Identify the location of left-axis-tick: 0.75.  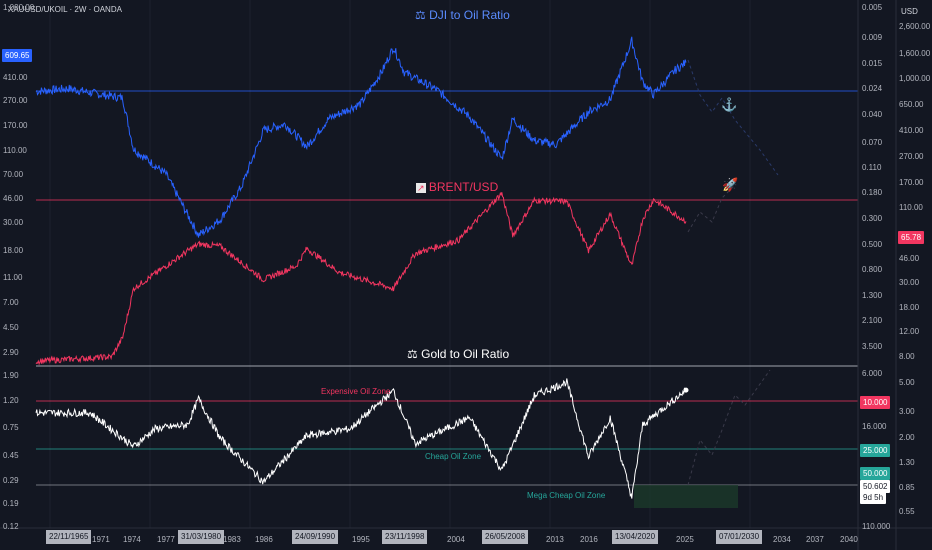
(11, 427).